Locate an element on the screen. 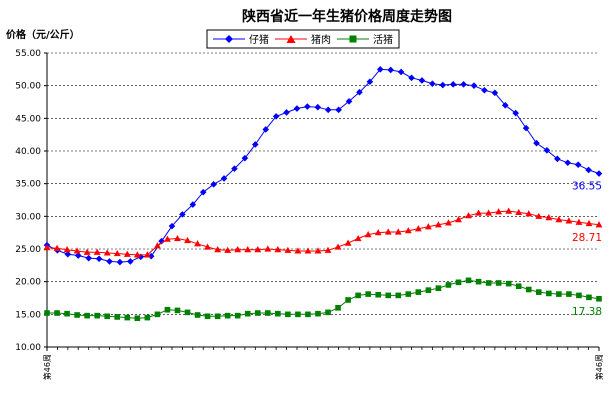 Image resolution: width=611 pixels, height=400 pixels. chart-title: 陕西省近一年生猪价格周度走势图 is located at coordinates (347, 16).